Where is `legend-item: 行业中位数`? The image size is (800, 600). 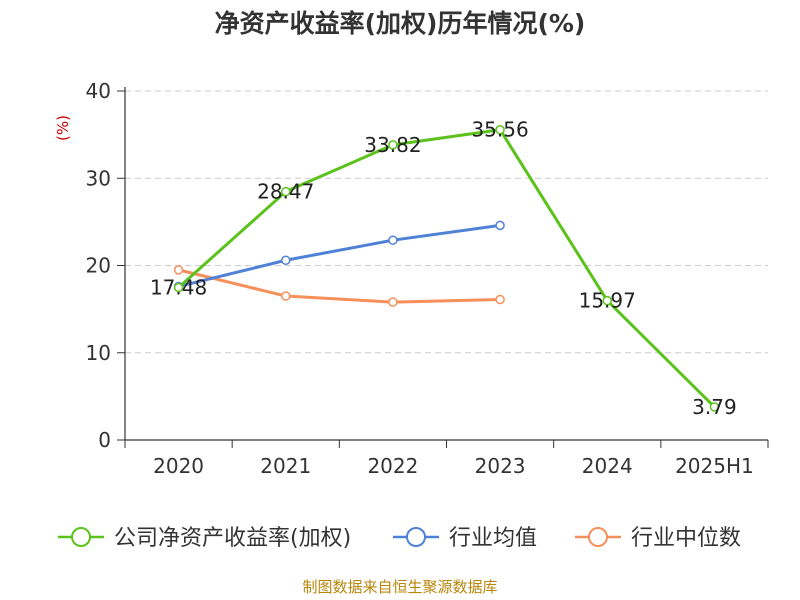 legend-item: 行业中位数 is located at coordinates (658, 538).